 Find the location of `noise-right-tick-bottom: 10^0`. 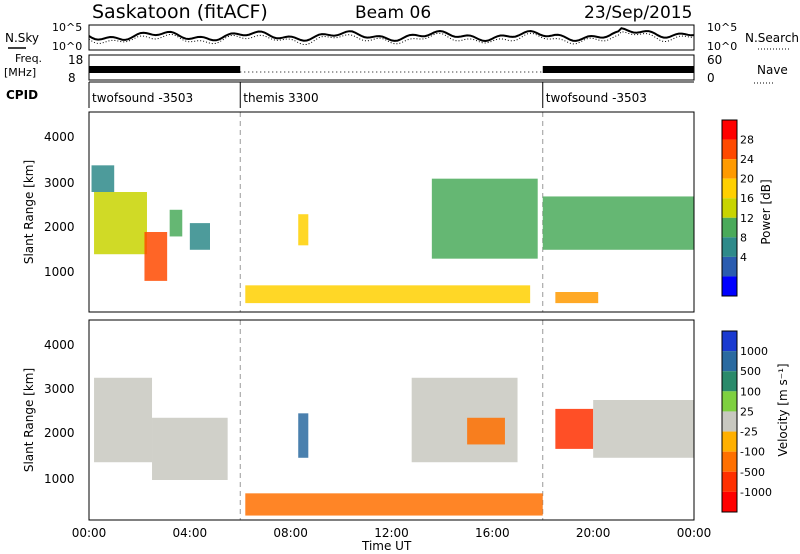

noise-right-tick-bottom: 10^0 is located at coordinates (722, 46).